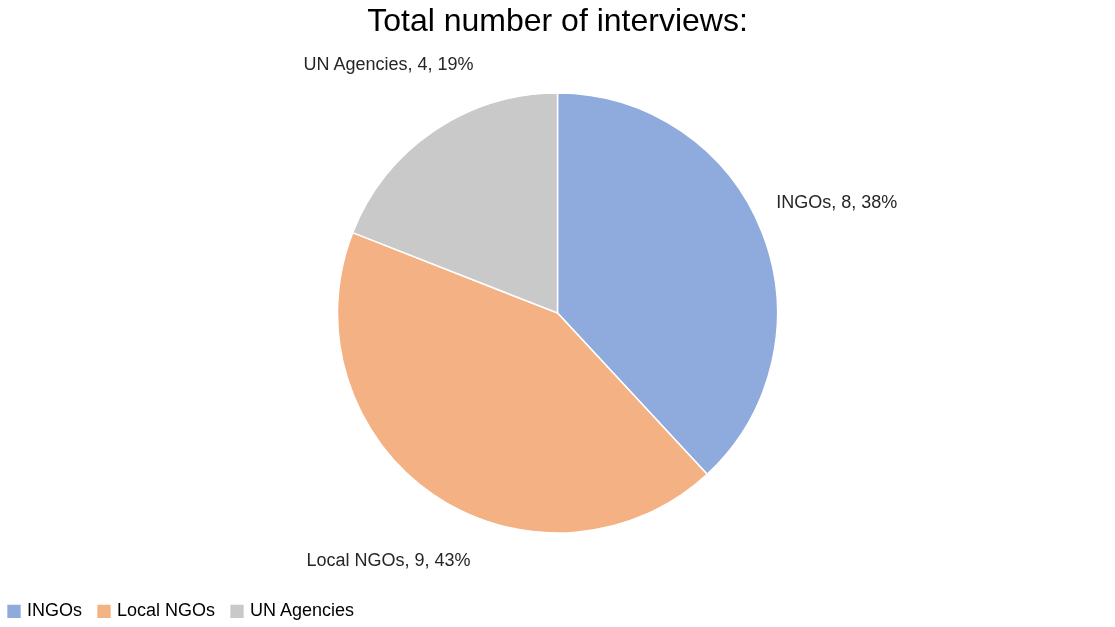 The image size is (1115, 627). I want to click on chart-title: Total number of interviews:, so click(557, 20).